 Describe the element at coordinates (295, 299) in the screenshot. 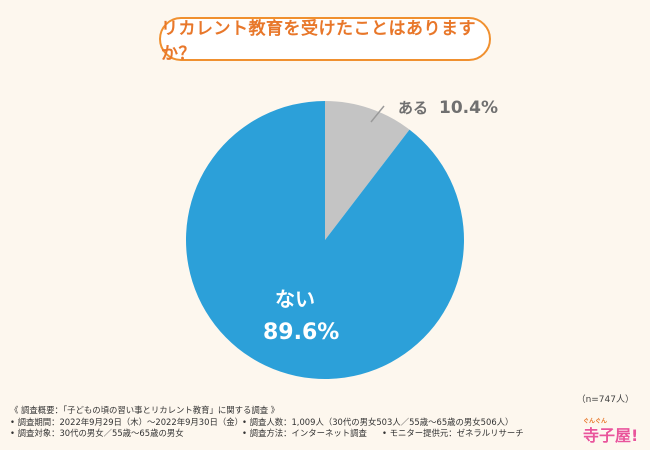

I see `slice-label-no: ない` at that location.